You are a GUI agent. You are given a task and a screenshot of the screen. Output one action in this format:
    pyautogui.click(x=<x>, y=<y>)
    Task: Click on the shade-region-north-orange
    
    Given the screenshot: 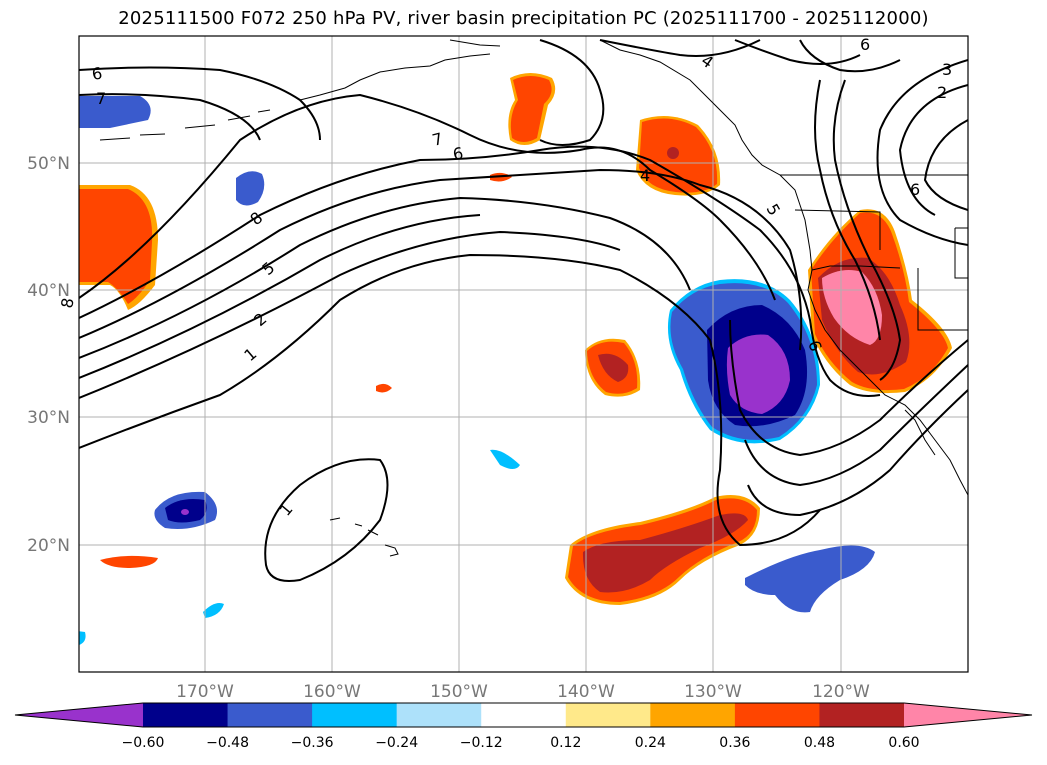 What is the action you would take?
    pyautogui.click(x=532, y=109)
    